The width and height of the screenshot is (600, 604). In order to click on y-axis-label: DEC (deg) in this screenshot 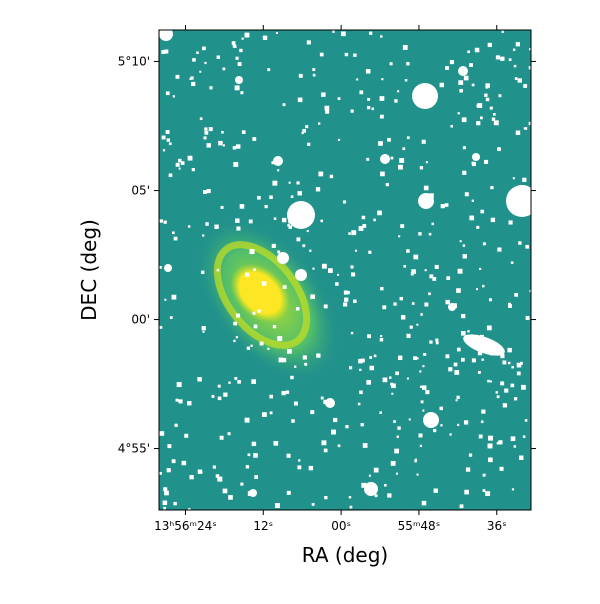, I will do `click(89, 270)`.